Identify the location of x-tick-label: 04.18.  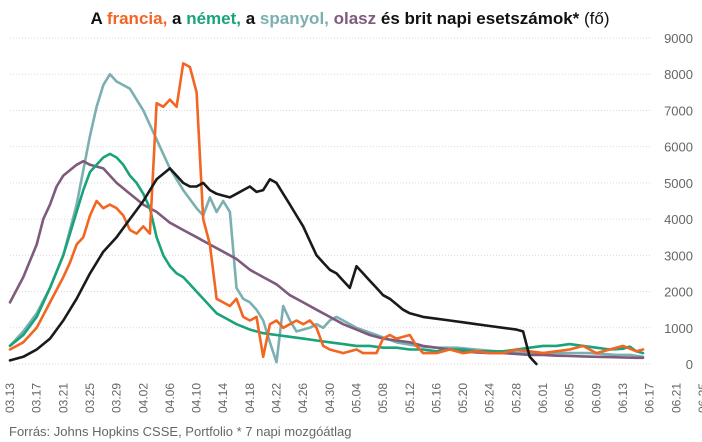
(250, 398).